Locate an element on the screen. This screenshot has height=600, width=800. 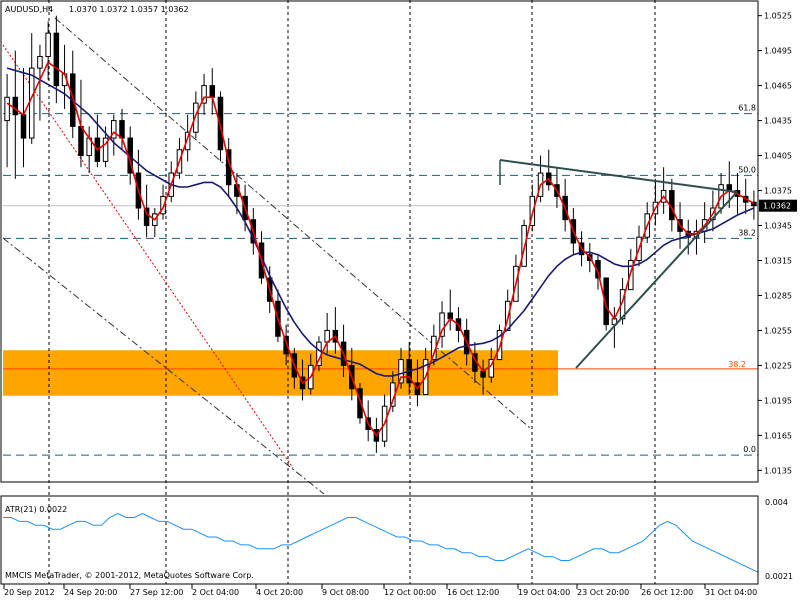
fib-level-label: 38.2 is located at coordinates (747, 232).